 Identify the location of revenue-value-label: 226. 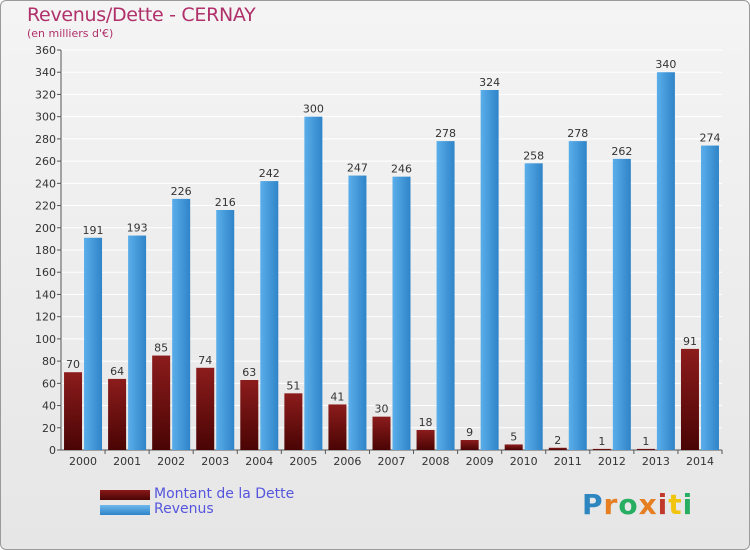
(181, 191).